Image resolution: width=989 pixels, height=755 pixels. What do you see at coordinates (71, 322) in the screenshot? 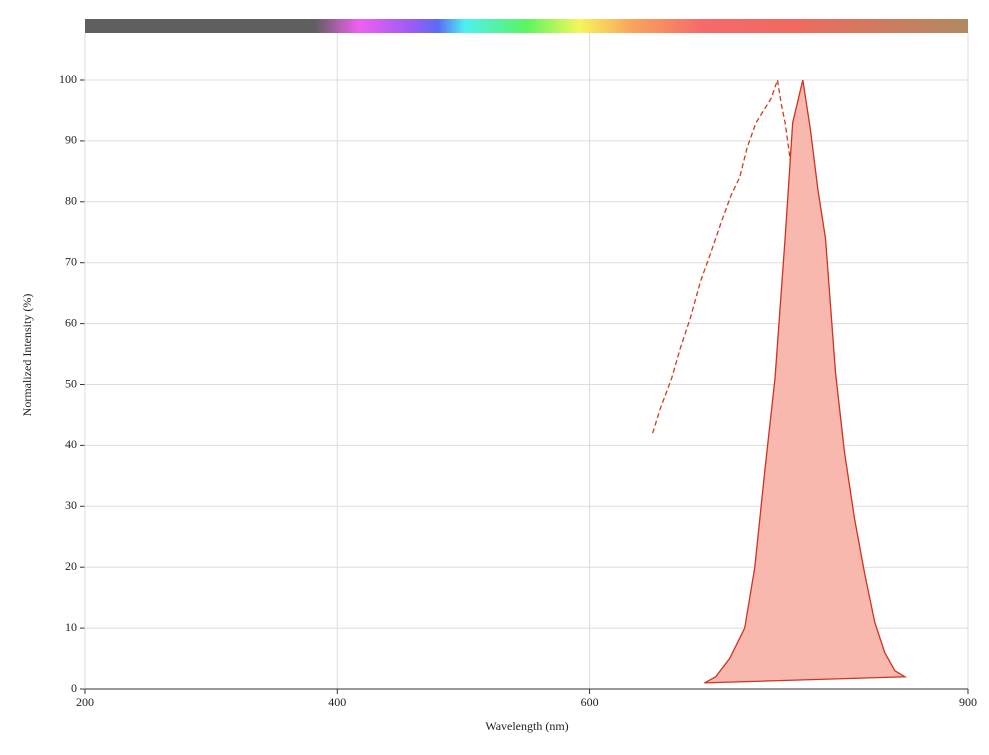
I see `y-tick-label: 60` at bounding box center [71, 322].